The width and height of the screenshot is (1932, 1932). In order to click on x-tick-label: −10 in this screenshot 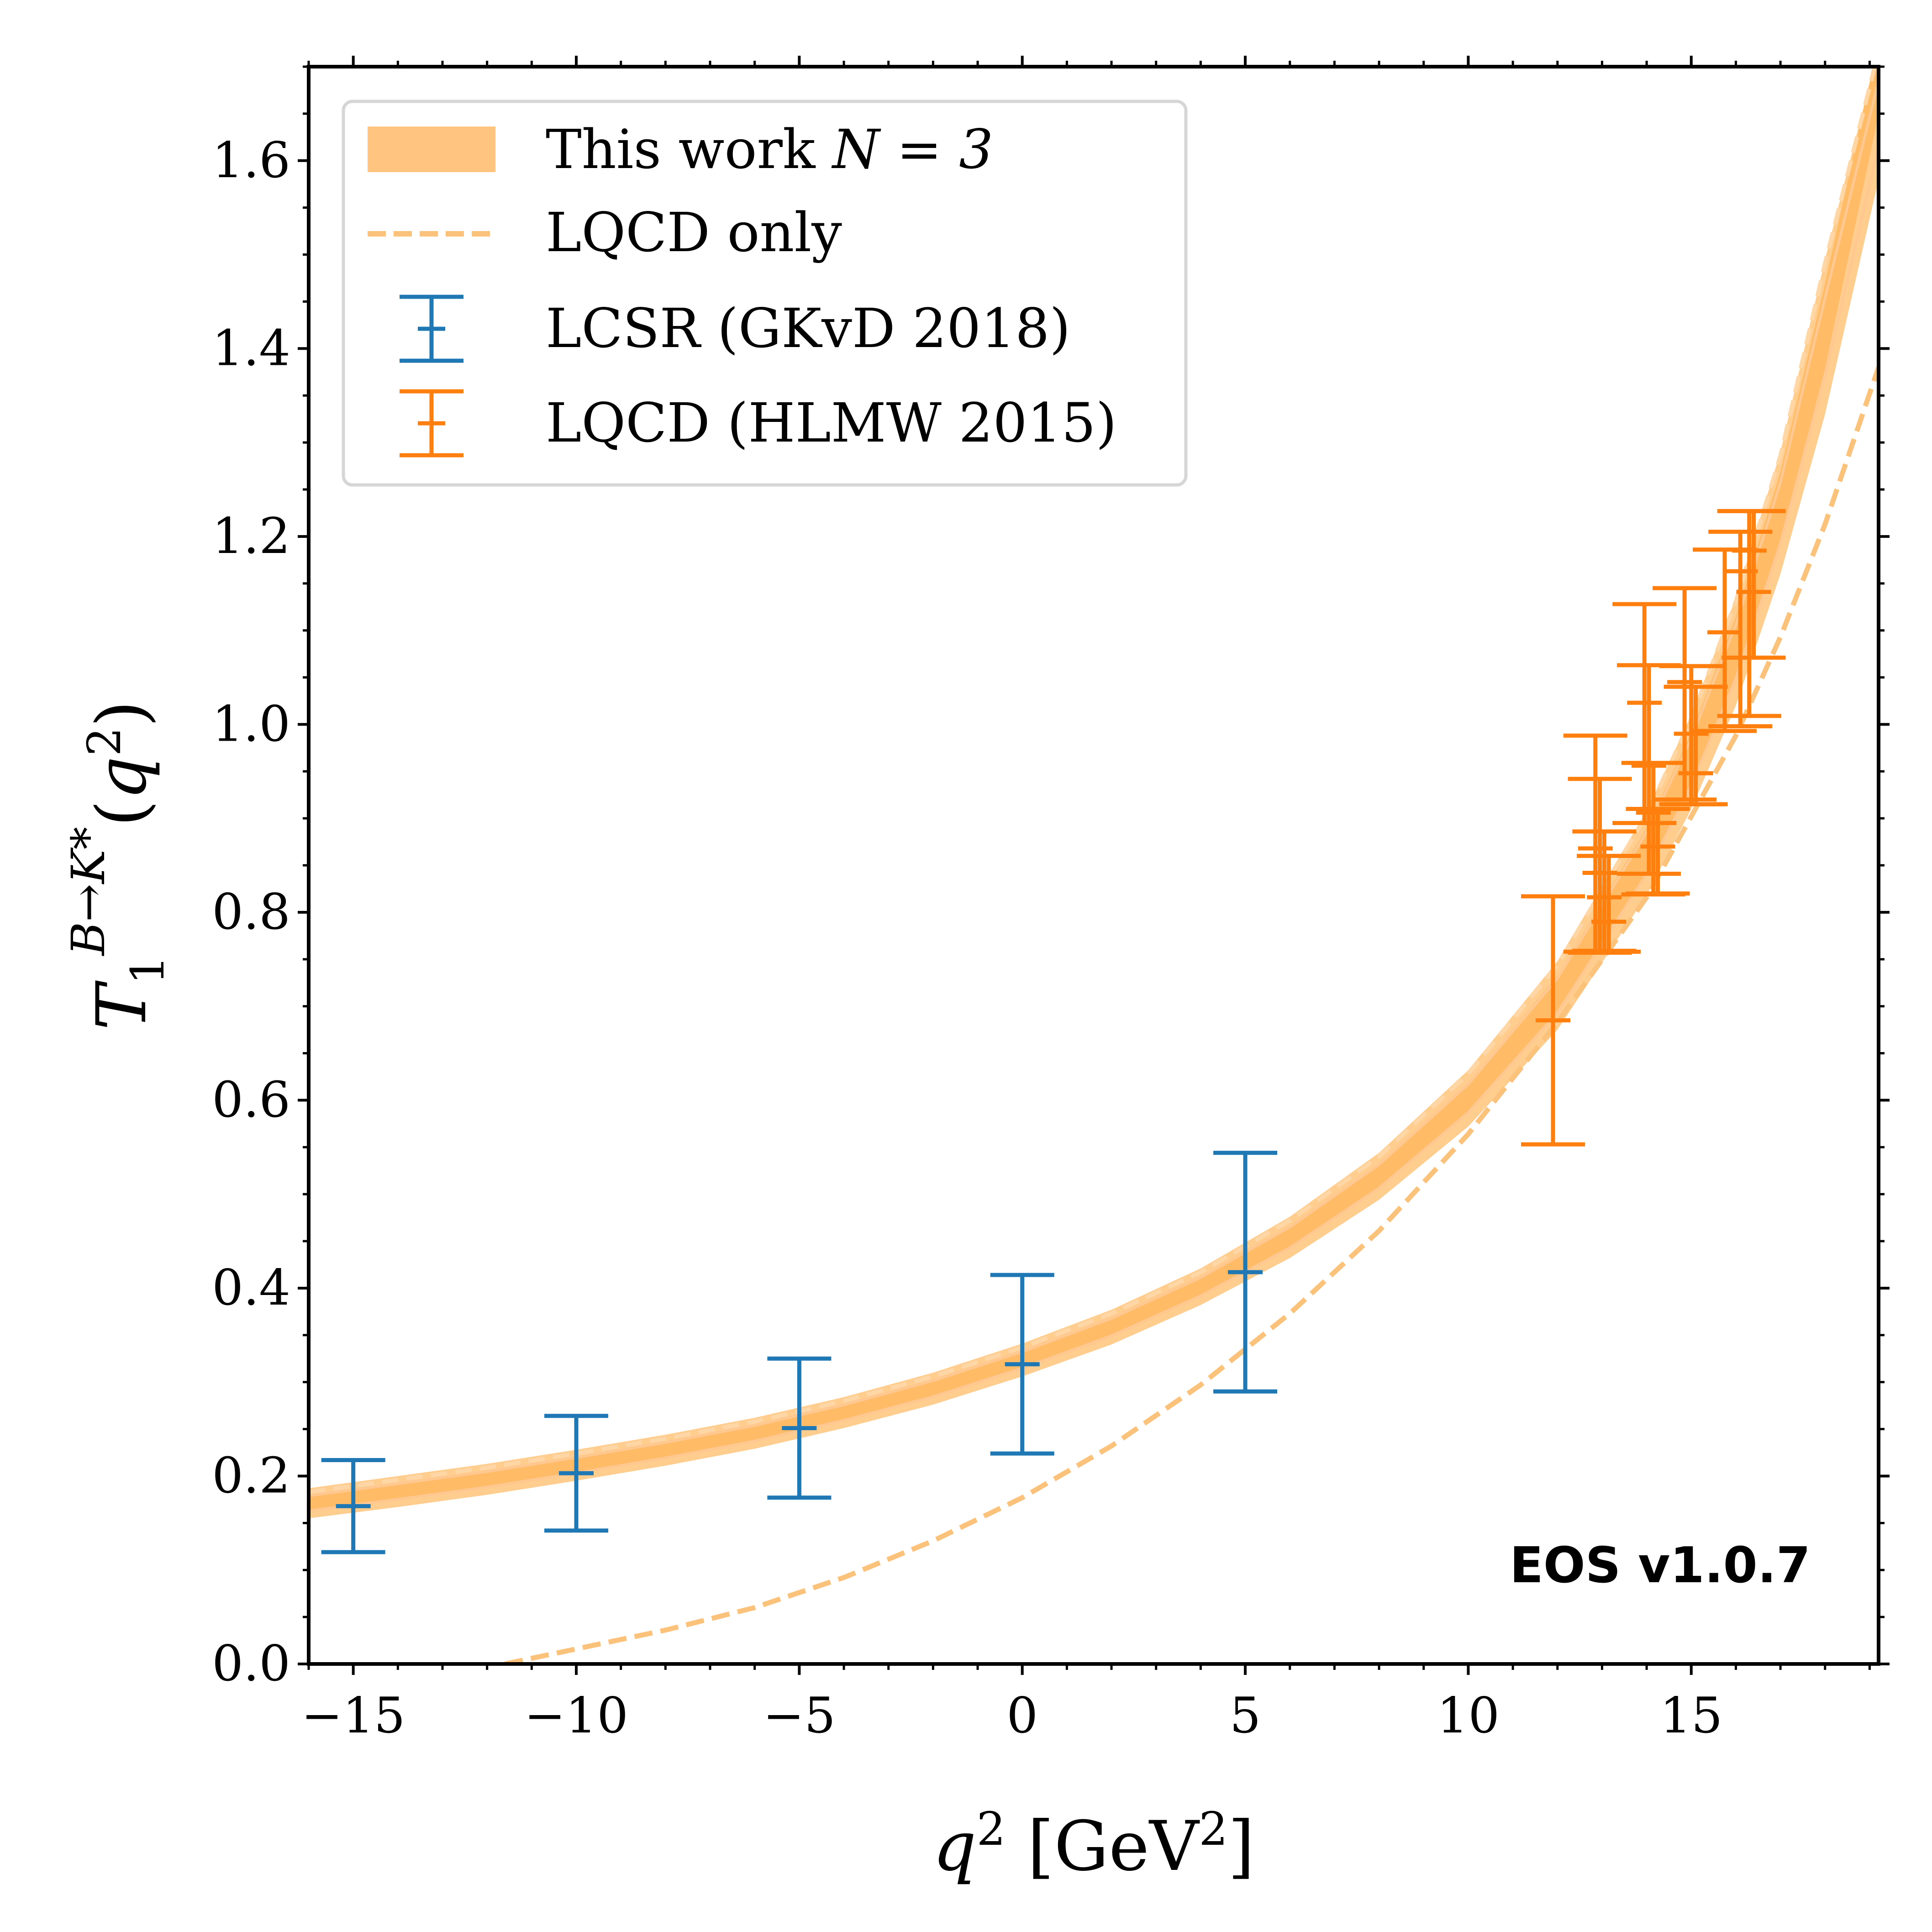, I will do `click(576, 1715)`.